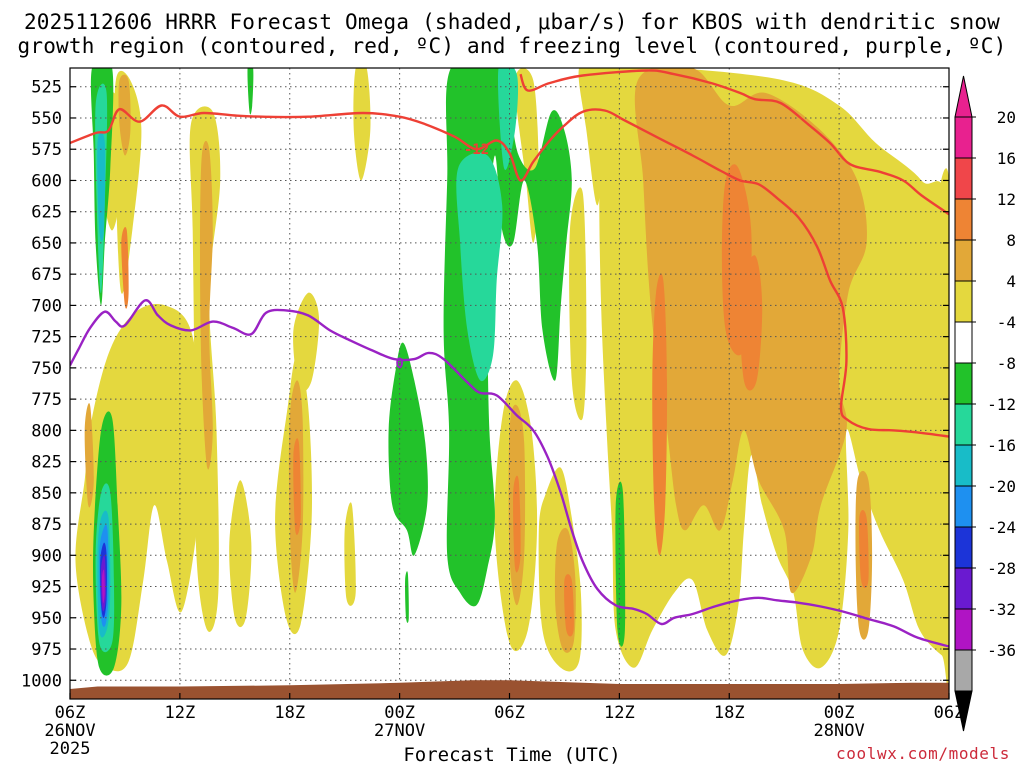 The width and height of the screenshot is (1024, 768). Describe the element at coordinates (943, 607) in the screenshot. I see `omega-region-yellow-col-47h-b` at that location.